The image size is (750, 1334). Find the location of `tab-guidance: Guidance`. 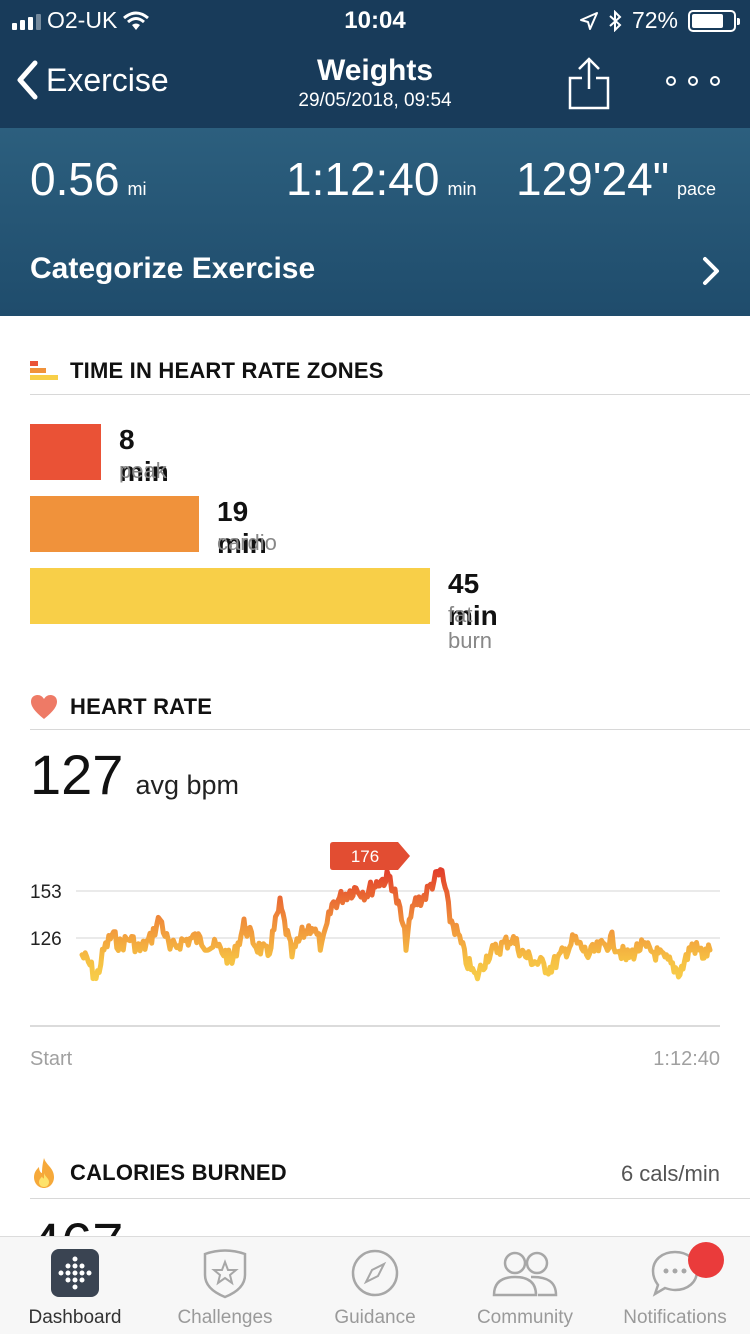

tab-guidance: Guidance is located at coordinates (375, 1285).